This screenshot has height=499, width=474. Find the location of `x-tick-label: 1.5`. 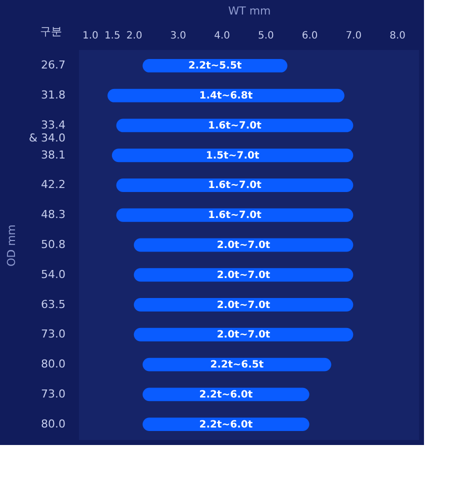

x-tick-label: 1.5 is located at coordinates (112, 36).